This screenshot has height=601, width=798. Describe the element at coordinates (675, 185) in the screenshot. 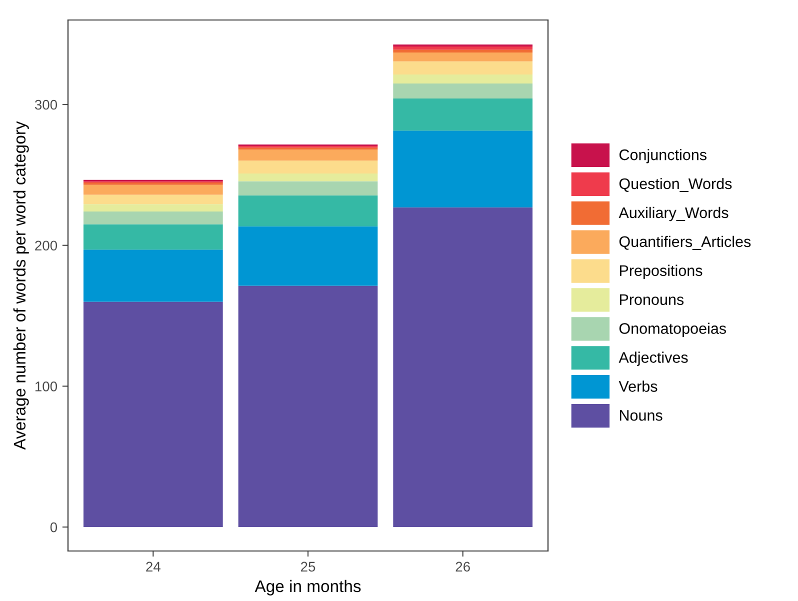

I see `legend-label: Question_Words` at that location.